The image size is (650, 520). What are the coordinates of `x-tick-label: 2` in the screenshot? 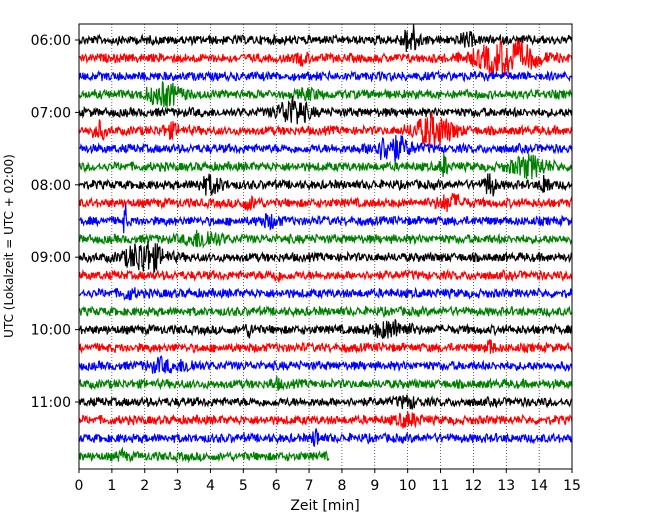 It's located at (144, 486).